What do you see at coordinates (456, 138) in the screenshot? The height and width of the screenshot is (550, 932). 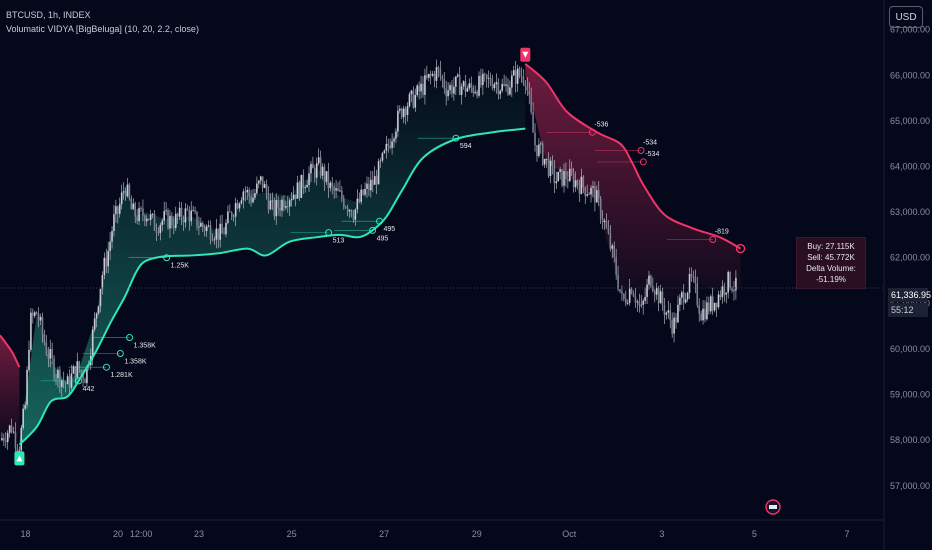 I see `bull-signal-marker` at bounding box center [456, 138].